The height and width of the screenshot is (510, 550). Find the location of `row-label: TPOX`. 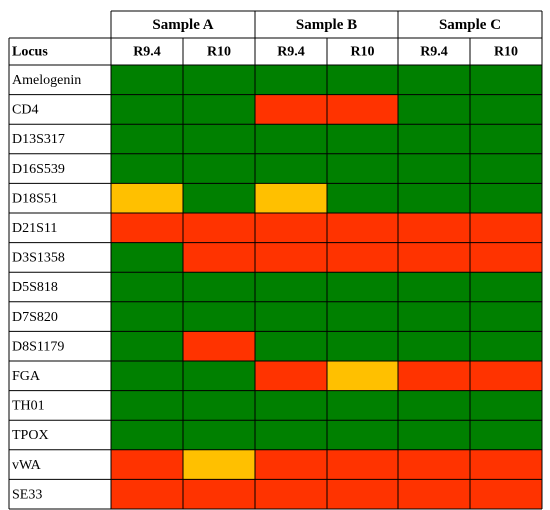

row-label: TPOX is located at coordinates (30, 435).